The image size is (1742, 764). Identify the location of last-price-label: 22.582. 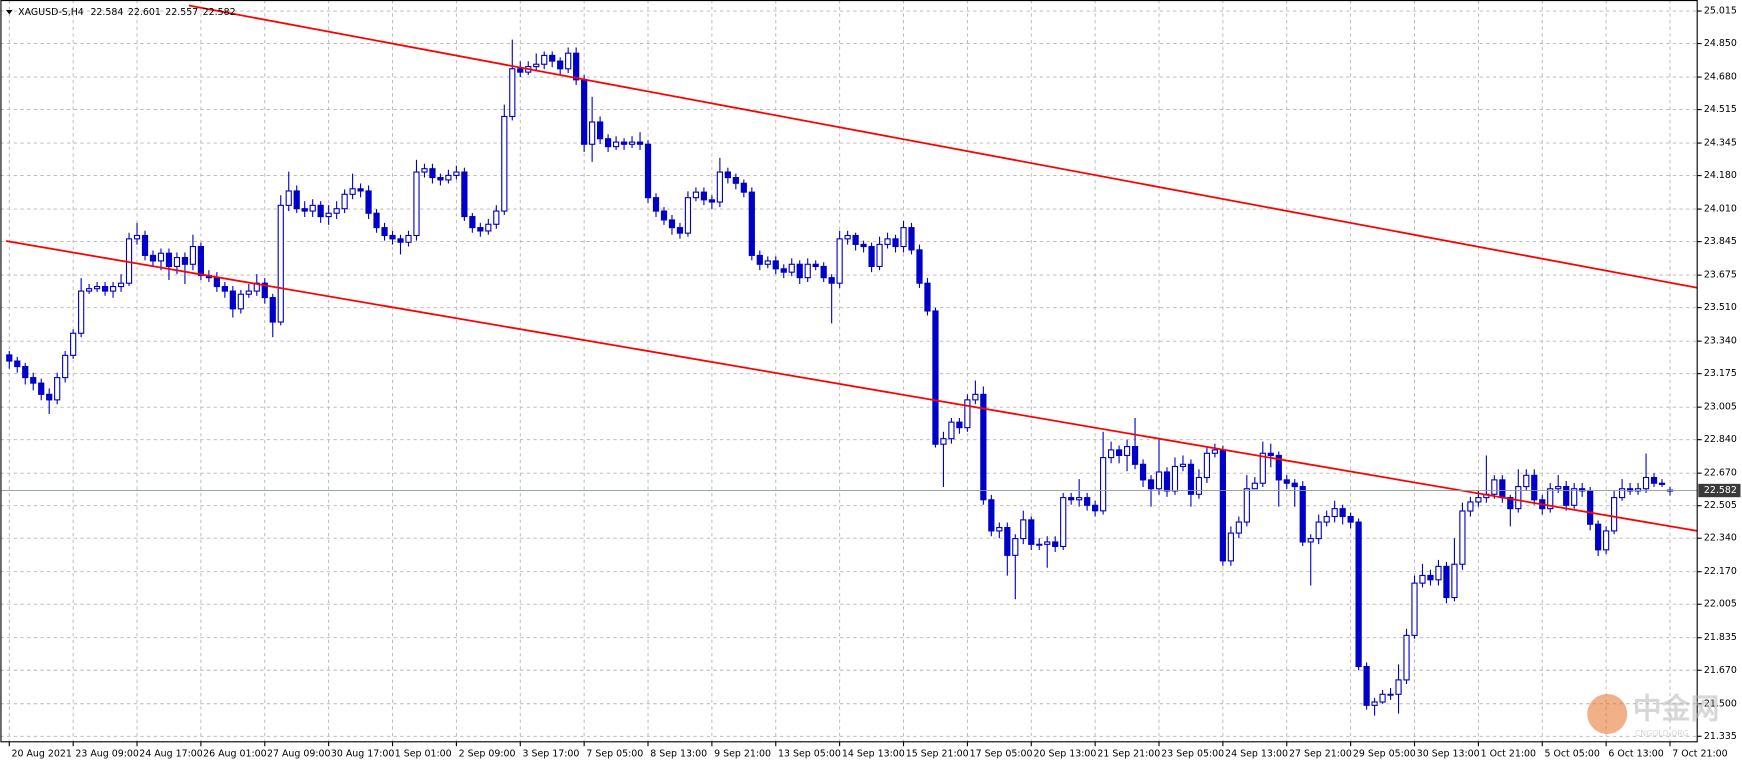
(1720, 490).